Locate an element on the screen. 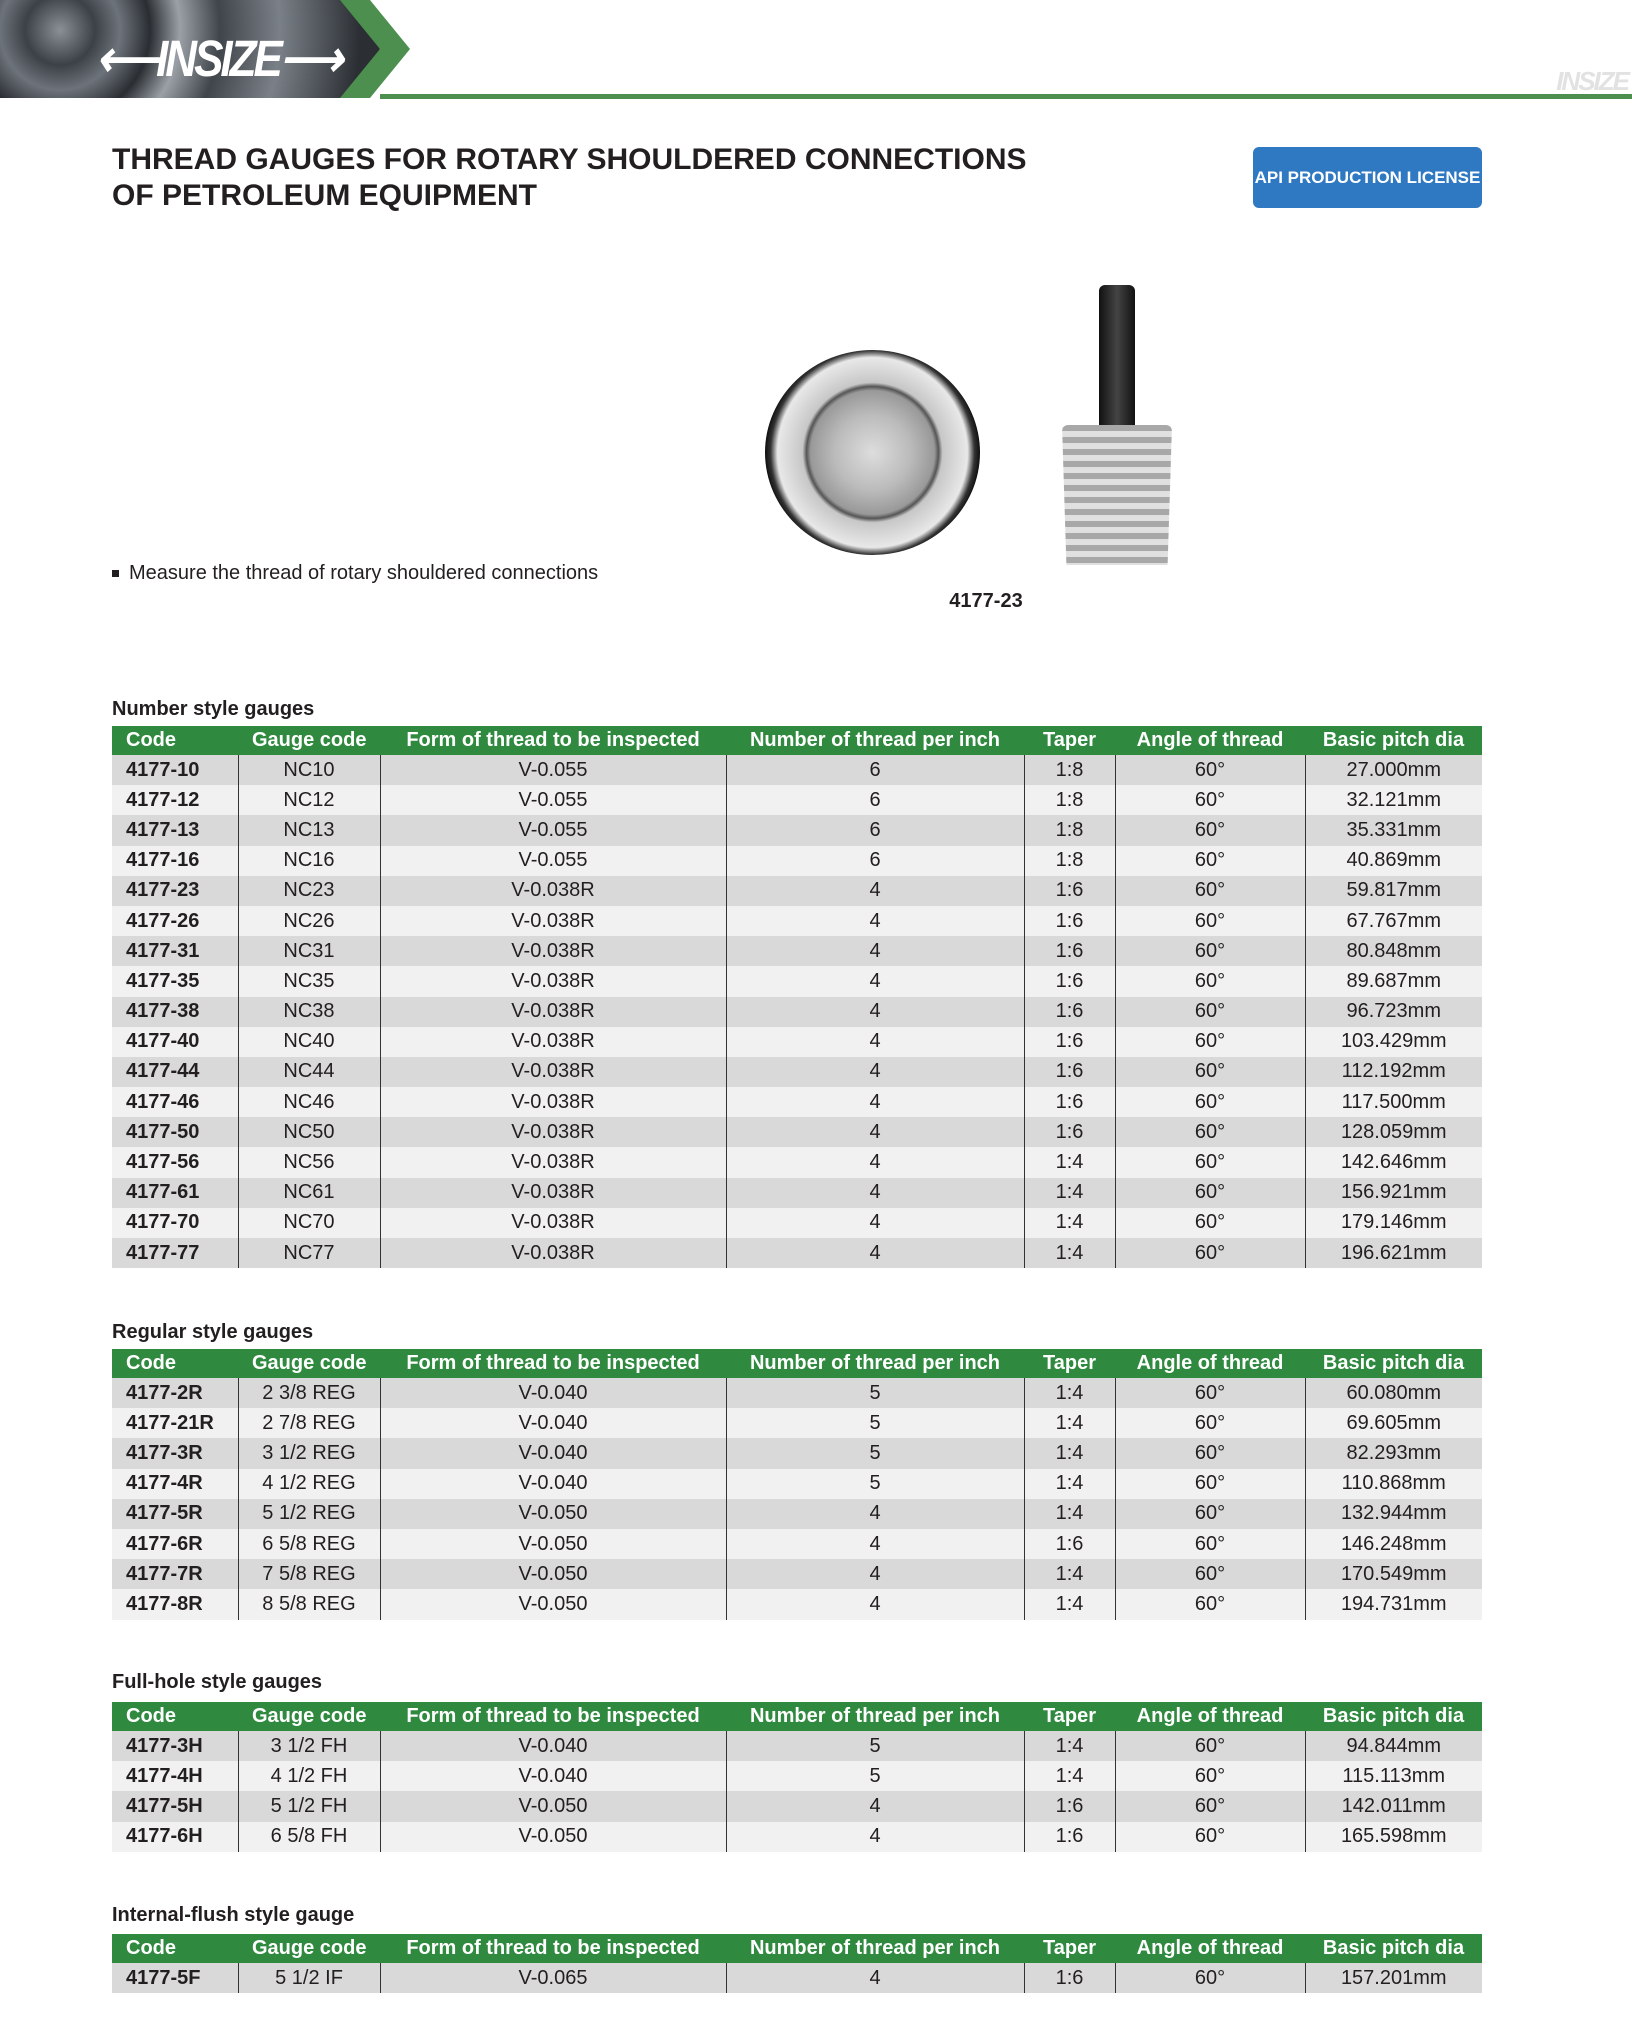 This screenshot has width=1632, height=2033. table-cell: 4177-3H is located at coordinates (175, 1746).